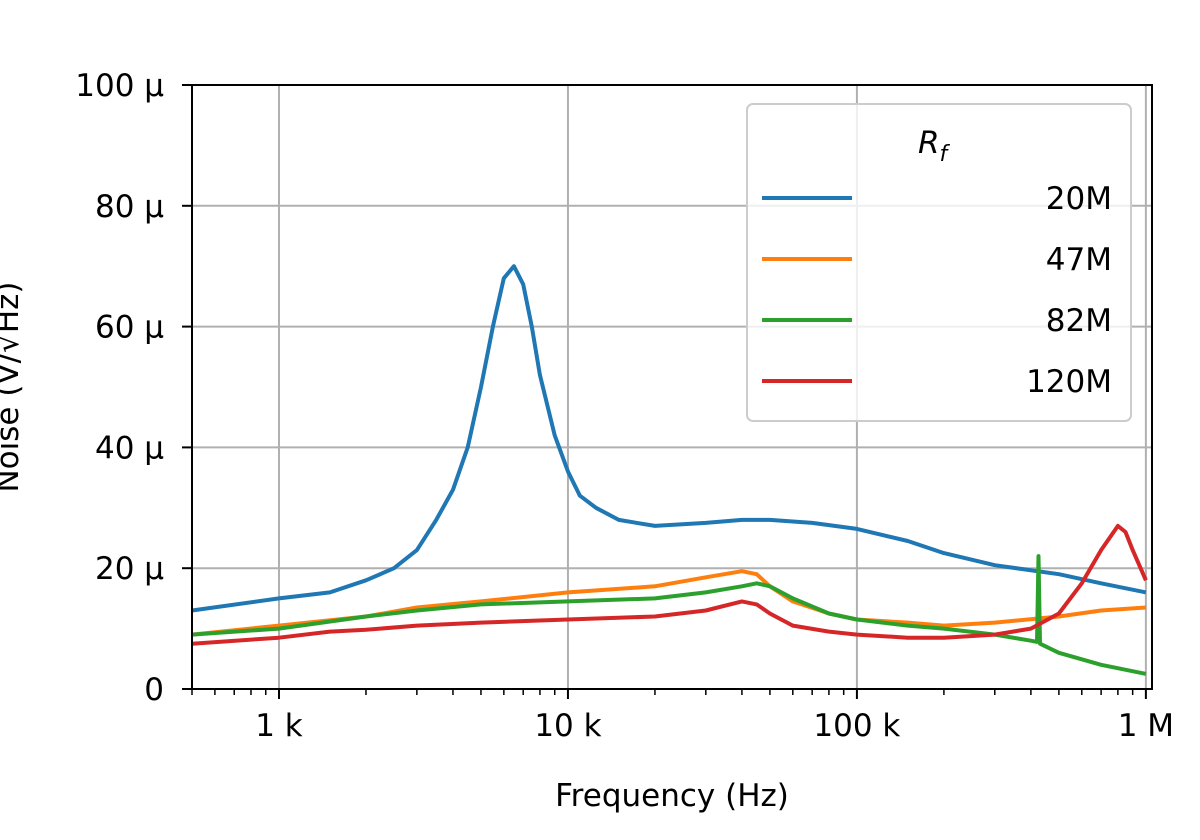 This screenshot has height=840, width=1200. I want to click on series-line-82M, so click(669, 615).